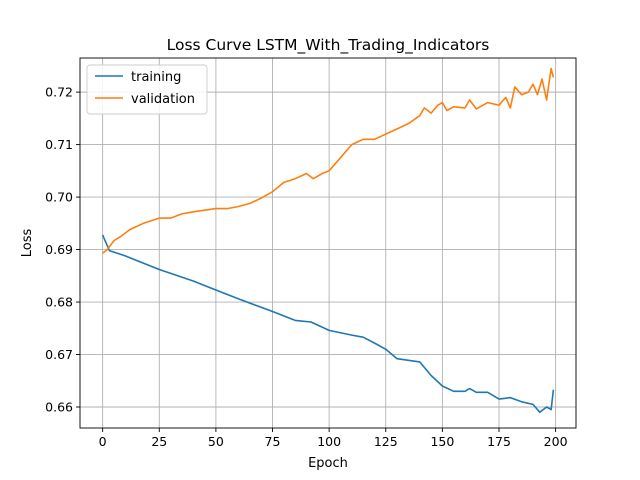  I want to click on y-tick-label: 0.70, so click(59, 197).